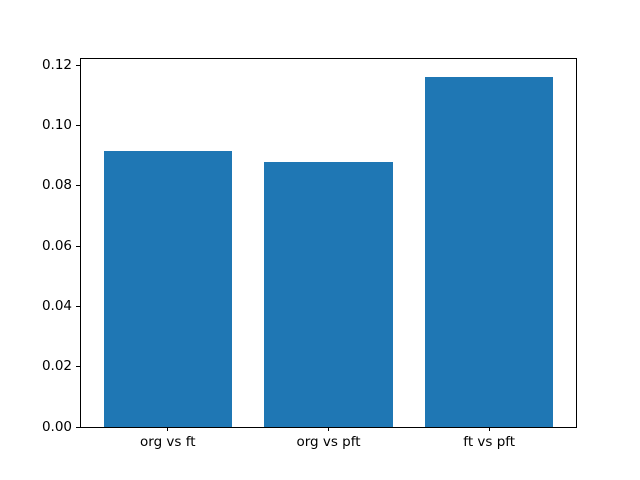 The height and width of the screenshot is (480, 640). What do you see at coordinates (168, 442) in the screenshot?
I see `x-axis-category-label: org vs ft` at bounding box center [168, 442].